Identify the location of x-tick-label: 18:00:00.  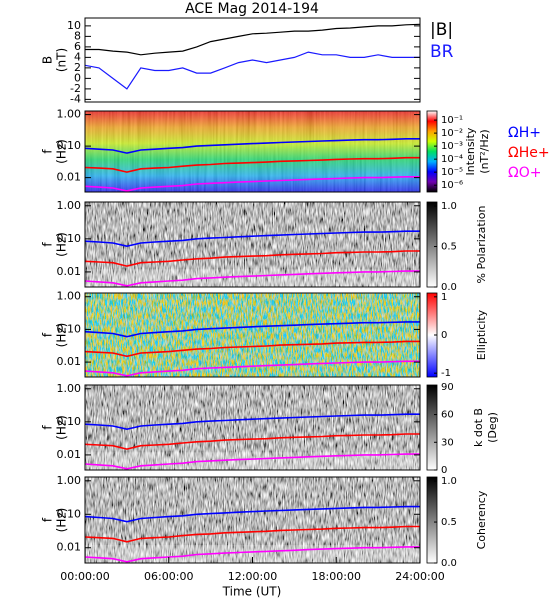
(336, 576).